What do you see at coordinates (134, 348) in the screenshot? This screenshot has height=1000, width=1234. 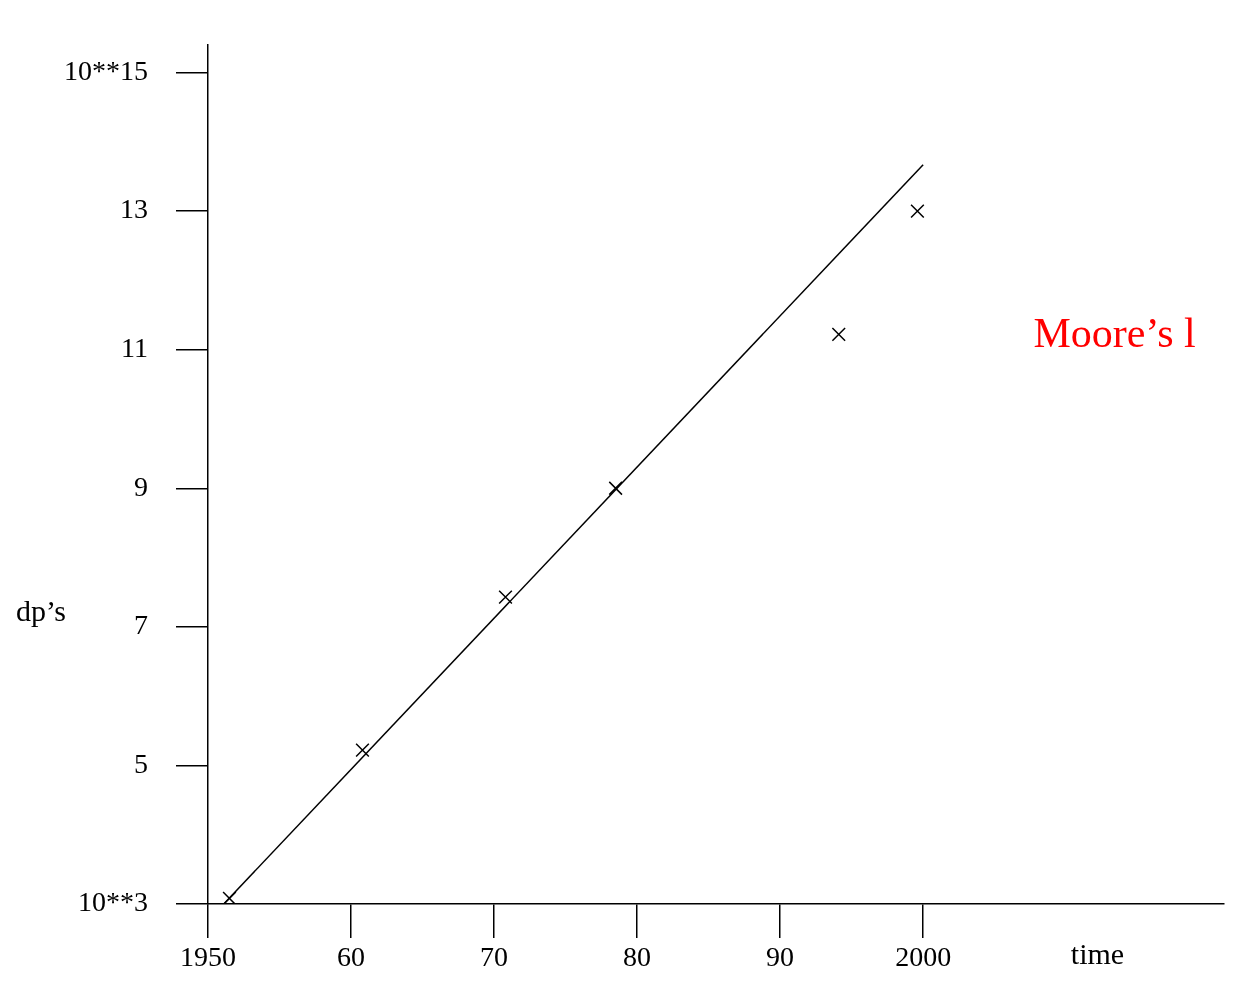 I see `y-tick-label: 11` at bounding box center [134, 348].